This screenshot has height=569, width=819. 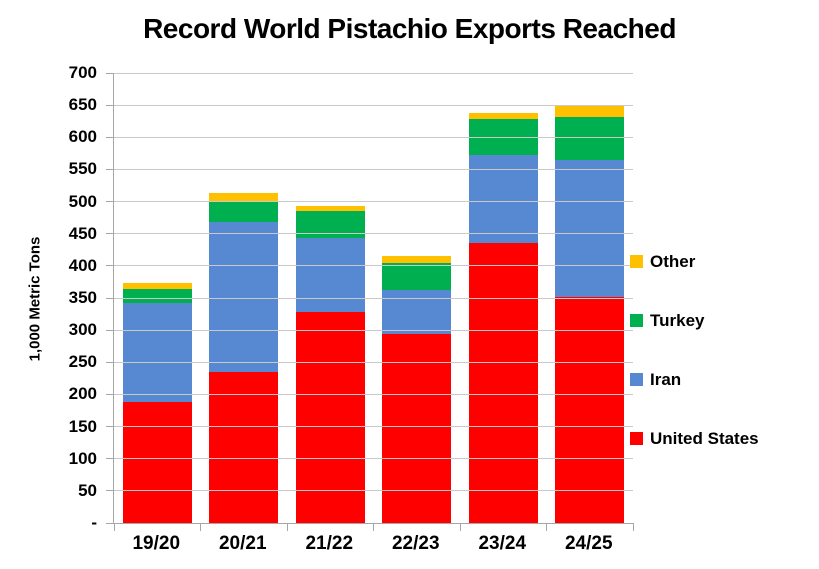 I want to click on x-tick-label: 24/25, so click(x=588, y=543).